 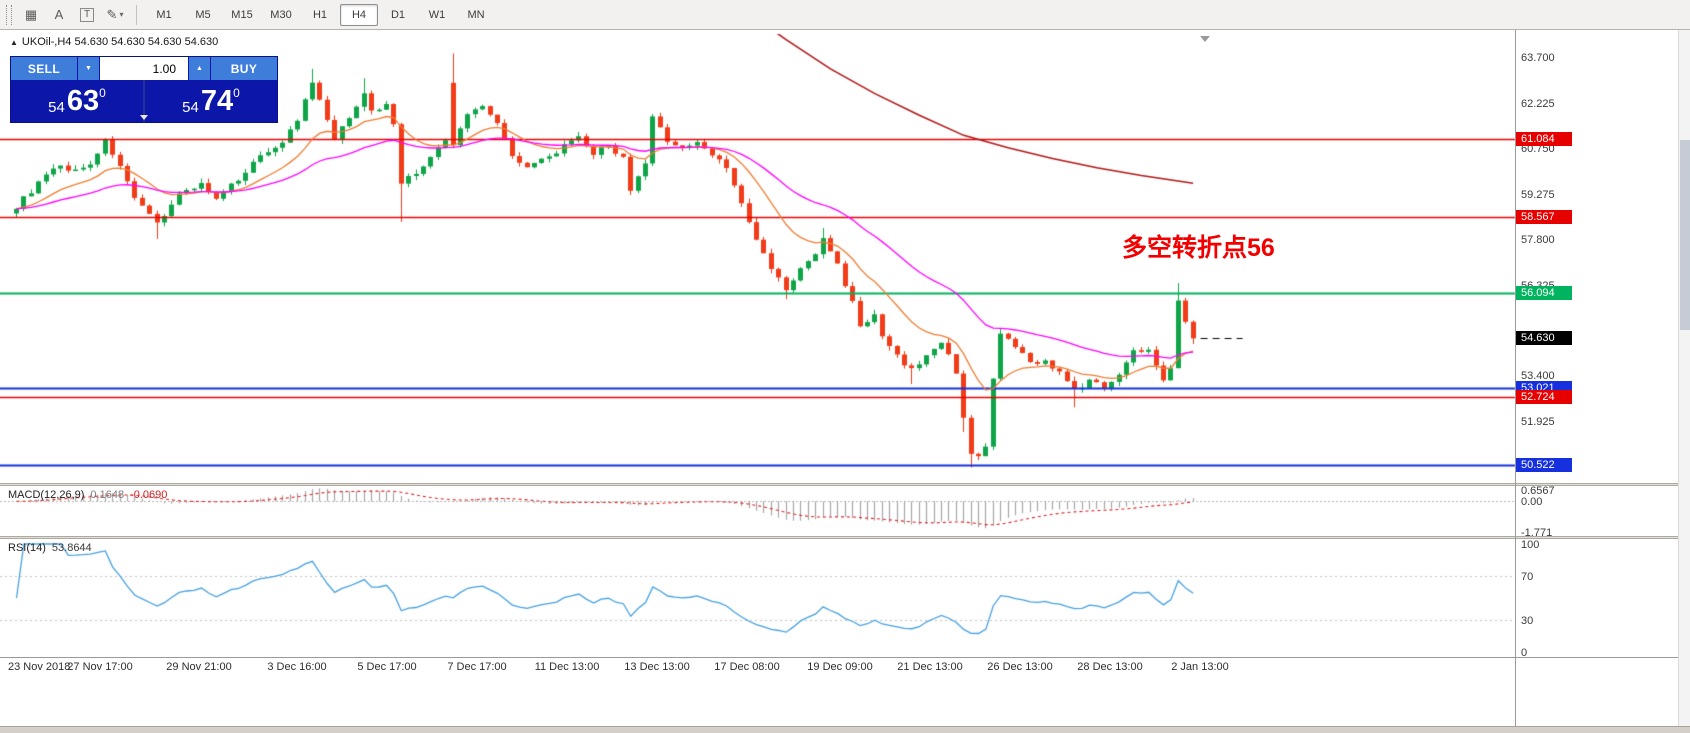 I want to click on grid-tool-button: ▦, so click(x=31, y=15).